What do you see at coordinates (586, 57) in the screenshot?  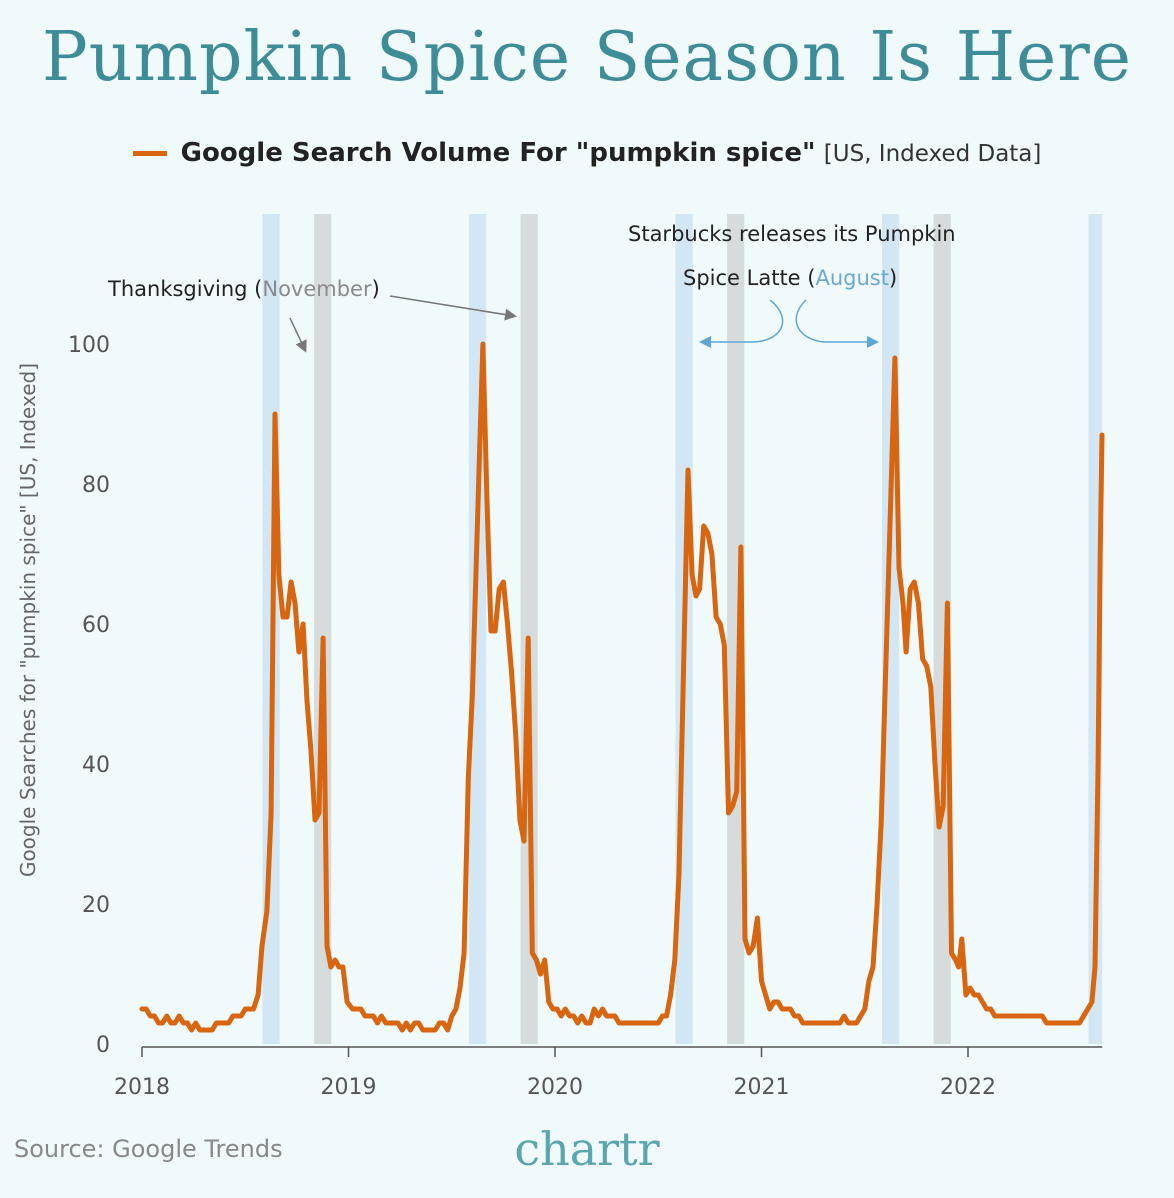 I see `chart-title: Pumpkin Spice Season Is Here` at bounding box center [586, 57].